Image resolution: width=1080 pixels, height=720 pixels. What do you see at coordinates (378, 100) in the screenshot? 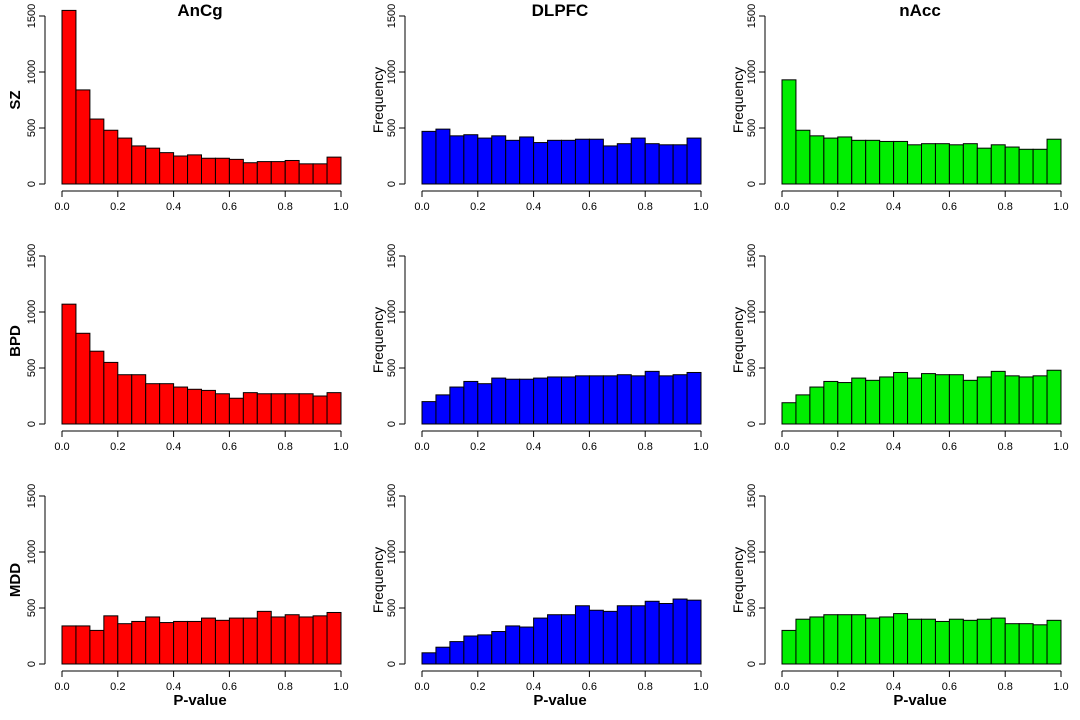
I see `y-axis-label-sz-dlpfc: Frequency` at bounding box center [378, 100].